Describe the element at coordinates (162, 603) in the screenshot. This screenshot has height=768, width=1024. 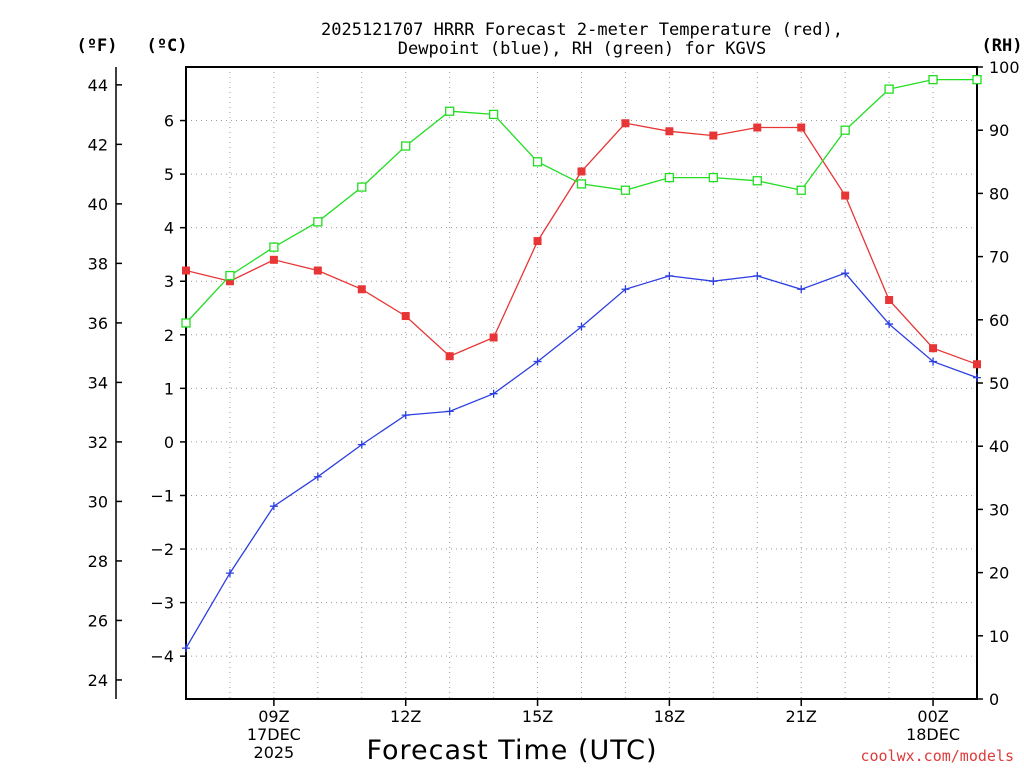
I see `celsius-tick-label: −3` at that location.